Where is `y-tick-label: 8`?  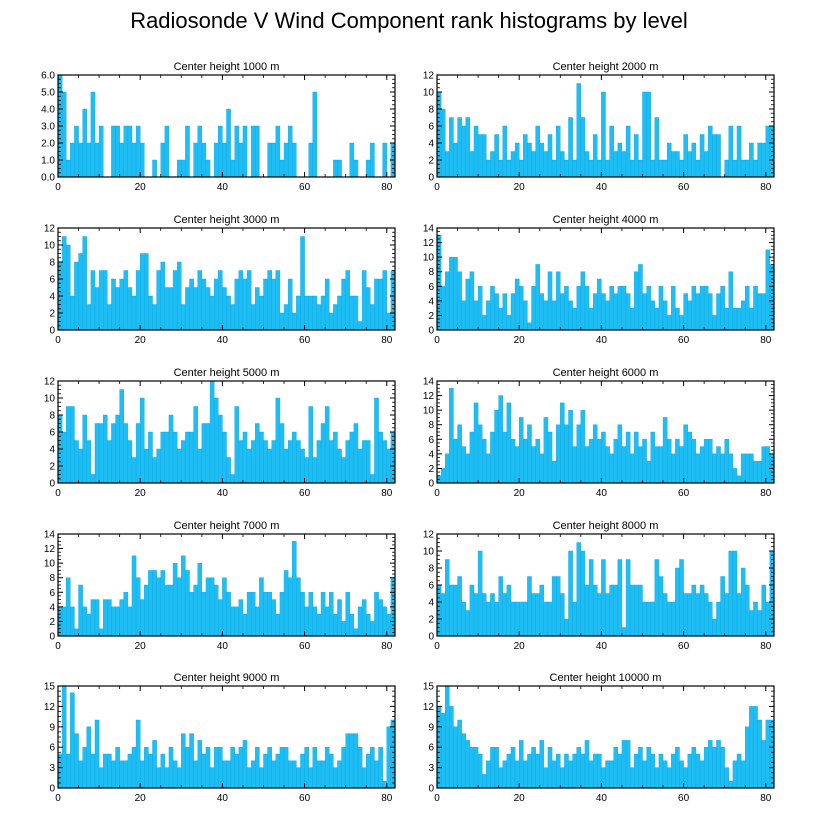
y-tick-label: 8 is located at coordinates (431, 272).